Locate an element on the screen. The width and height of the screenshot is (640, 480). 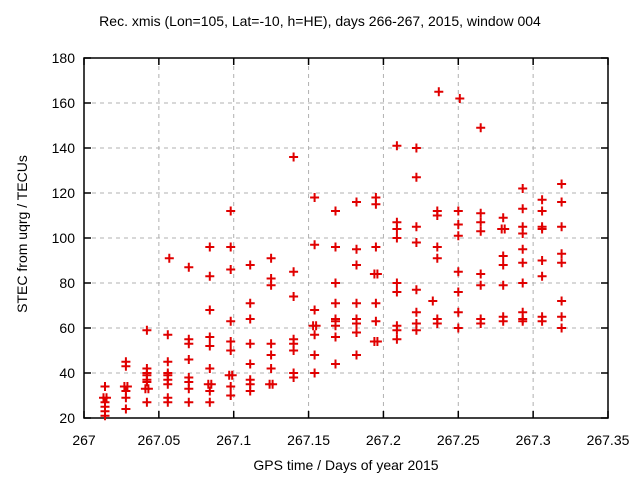
y-tick-label: 180 is located at coordinates (64, 58).